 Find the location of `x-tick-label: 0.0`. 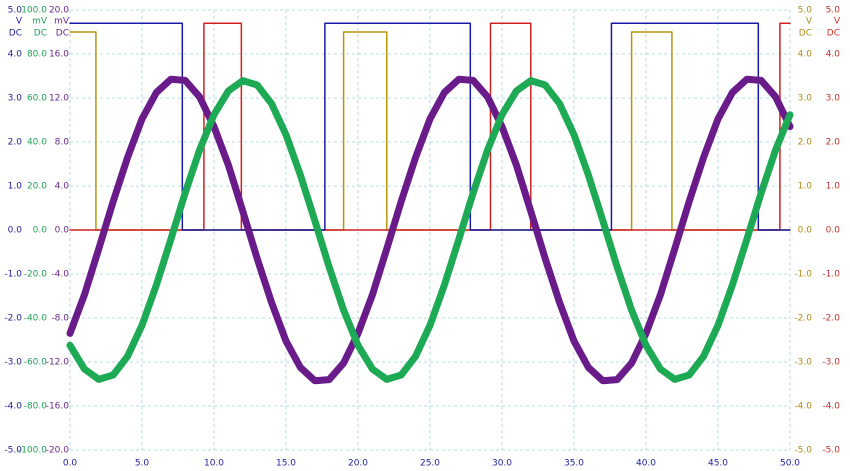

x-tick-label: 0.0 is located at coordinates (70, 464).